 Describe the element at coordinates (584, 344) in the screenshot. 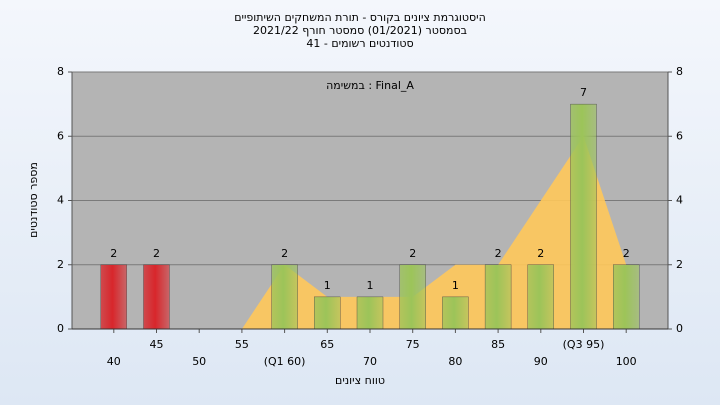

I see `x-tick-label: (Q3 95)` at that location.